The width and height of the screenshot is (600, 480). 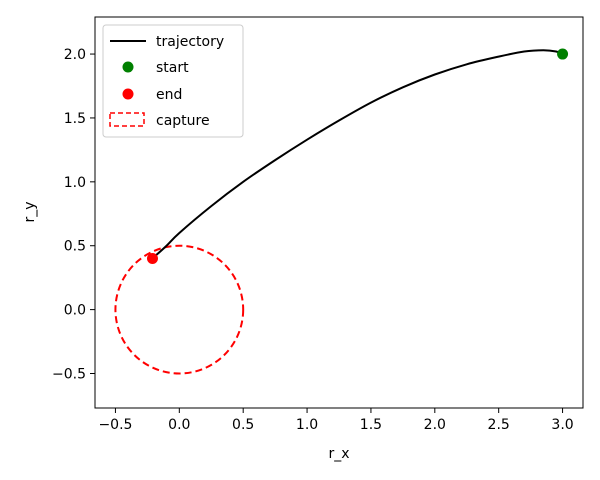 What do you see at coordinates (183, 121) in the screenshot?
I see `legend-label-capture: capture` at bounding box center [183, 121].